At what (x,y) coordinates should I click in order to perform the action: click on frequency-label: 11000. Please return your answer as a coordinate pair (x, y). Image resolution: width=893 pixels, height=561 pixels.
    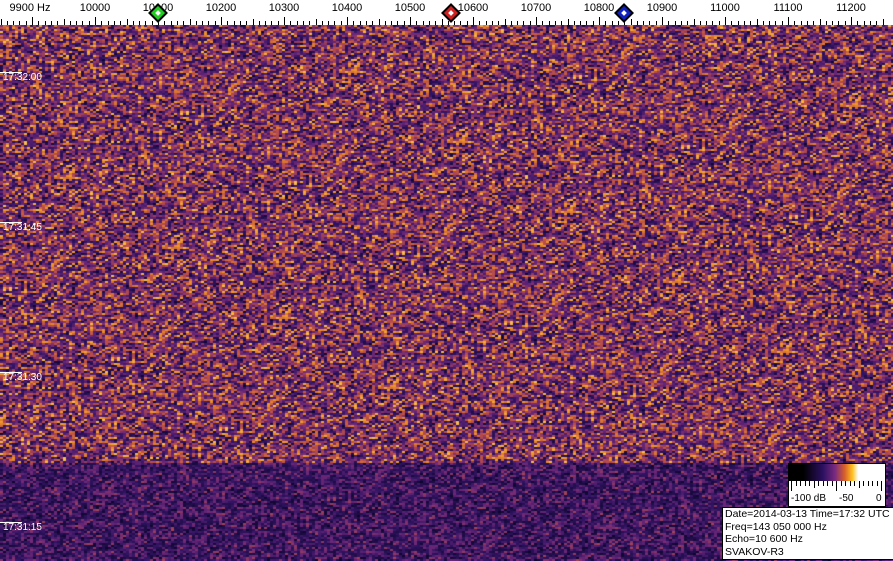
    Looking at the image, I should click on (725, 8).